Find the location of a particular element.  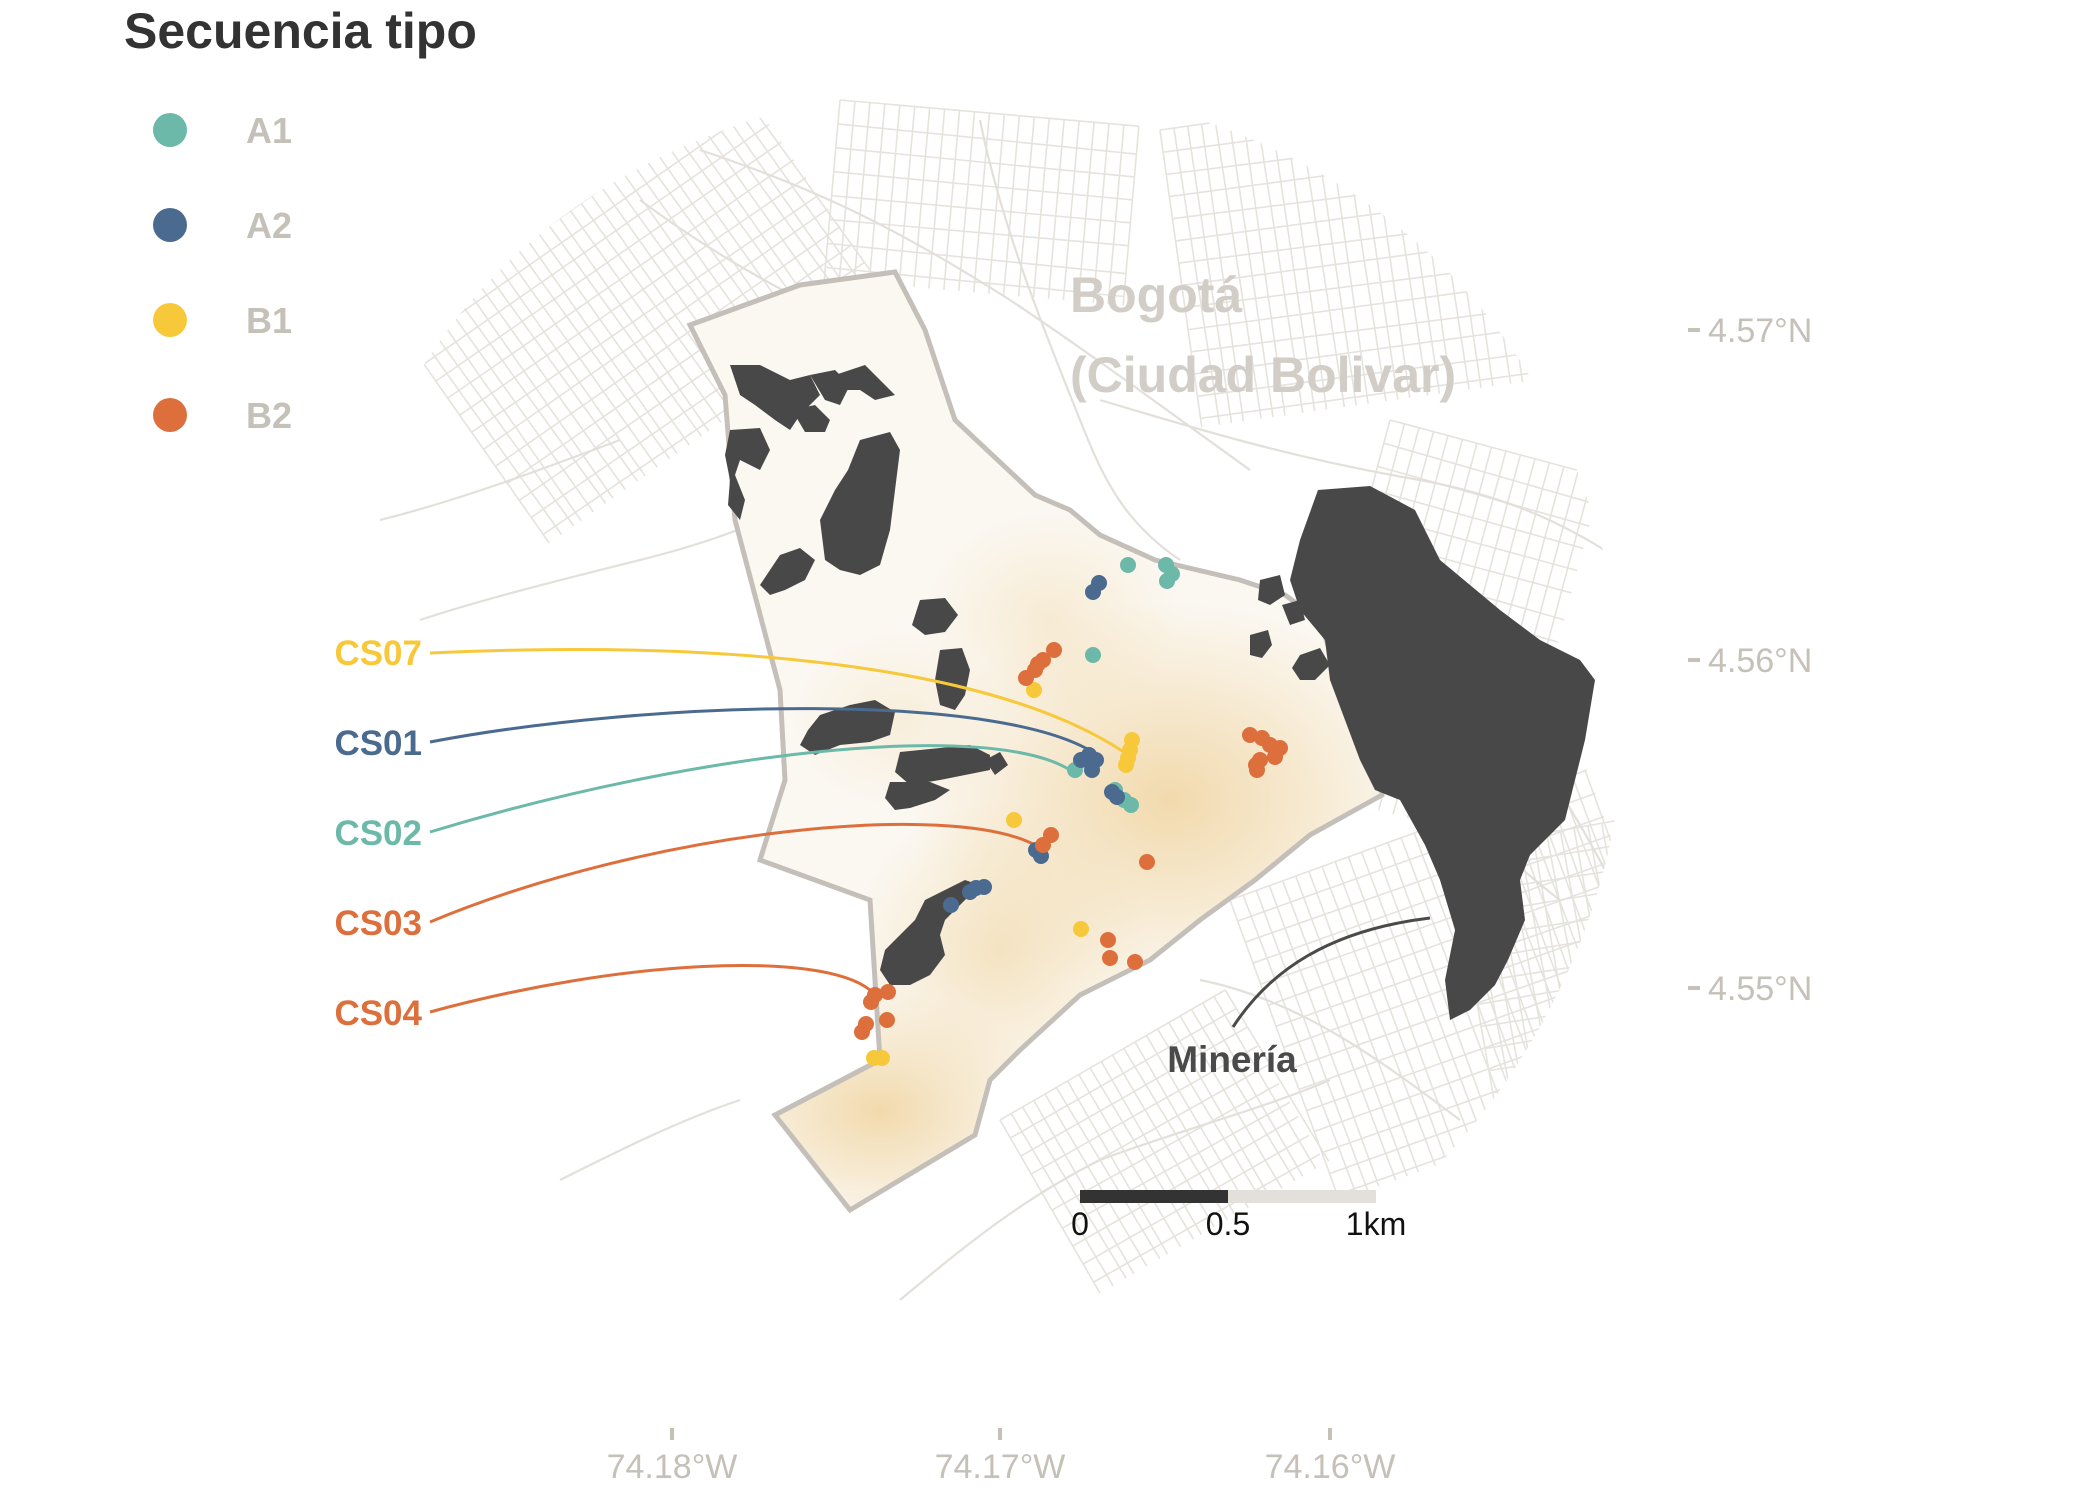

lon-tick-label: 74.17°W is located at coordinates (1000, 1467).